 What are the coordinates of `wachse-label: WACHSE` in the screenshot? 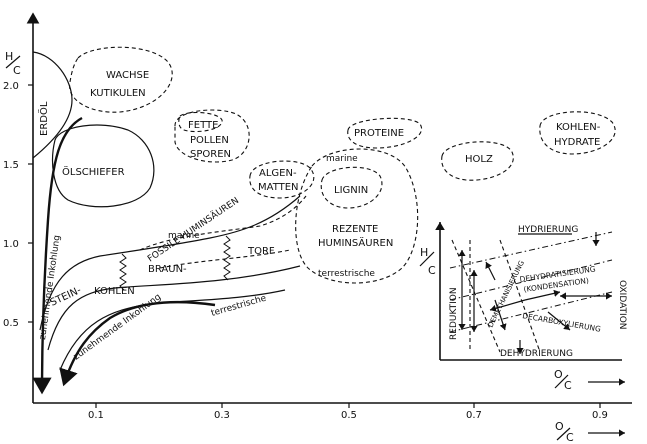 It's located at (127, 75).